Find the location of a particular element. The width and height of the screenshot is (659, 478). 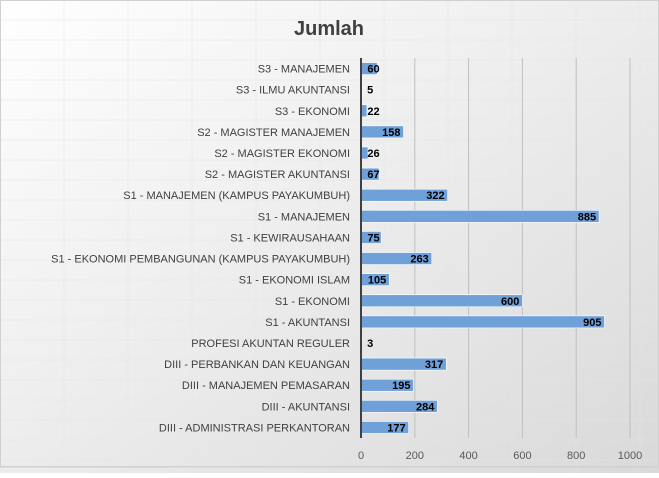

data-label: 22 is located at coordinates (373, 112).